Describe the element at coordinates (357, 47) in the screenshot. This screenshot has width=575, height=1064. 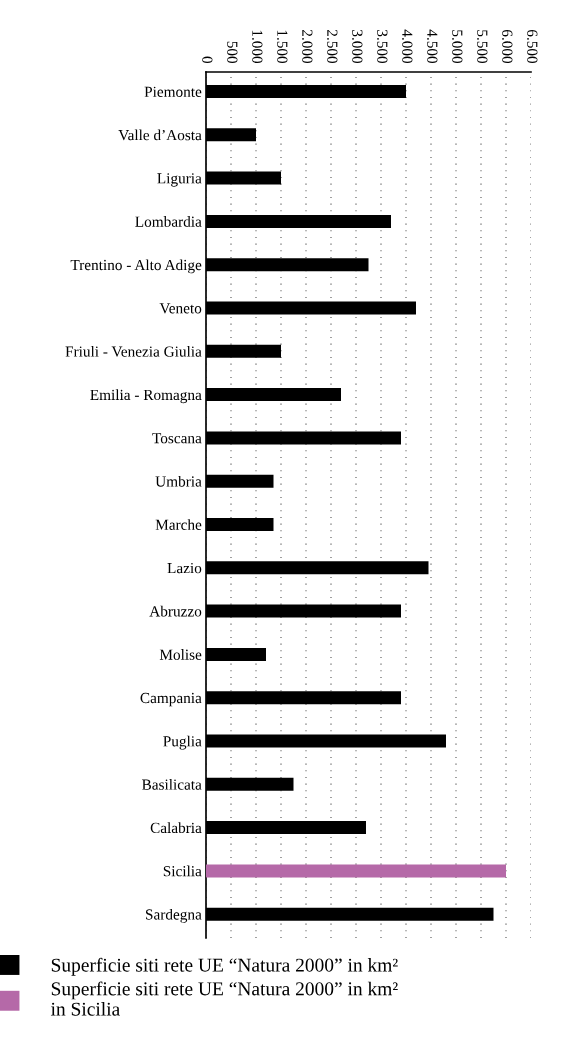
I see `x-tick-label: 3.000` at that location.